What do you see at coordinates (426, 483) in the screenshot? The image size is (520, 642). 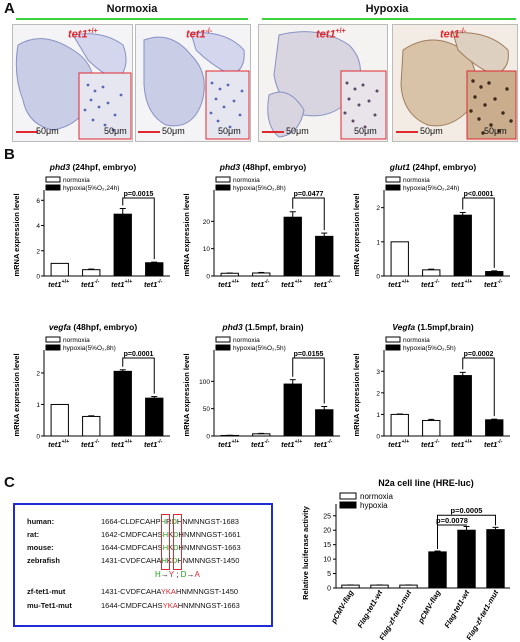 I see `chart-title: N2a cell line (HRE-luc)` at bounding box center [426, 483].